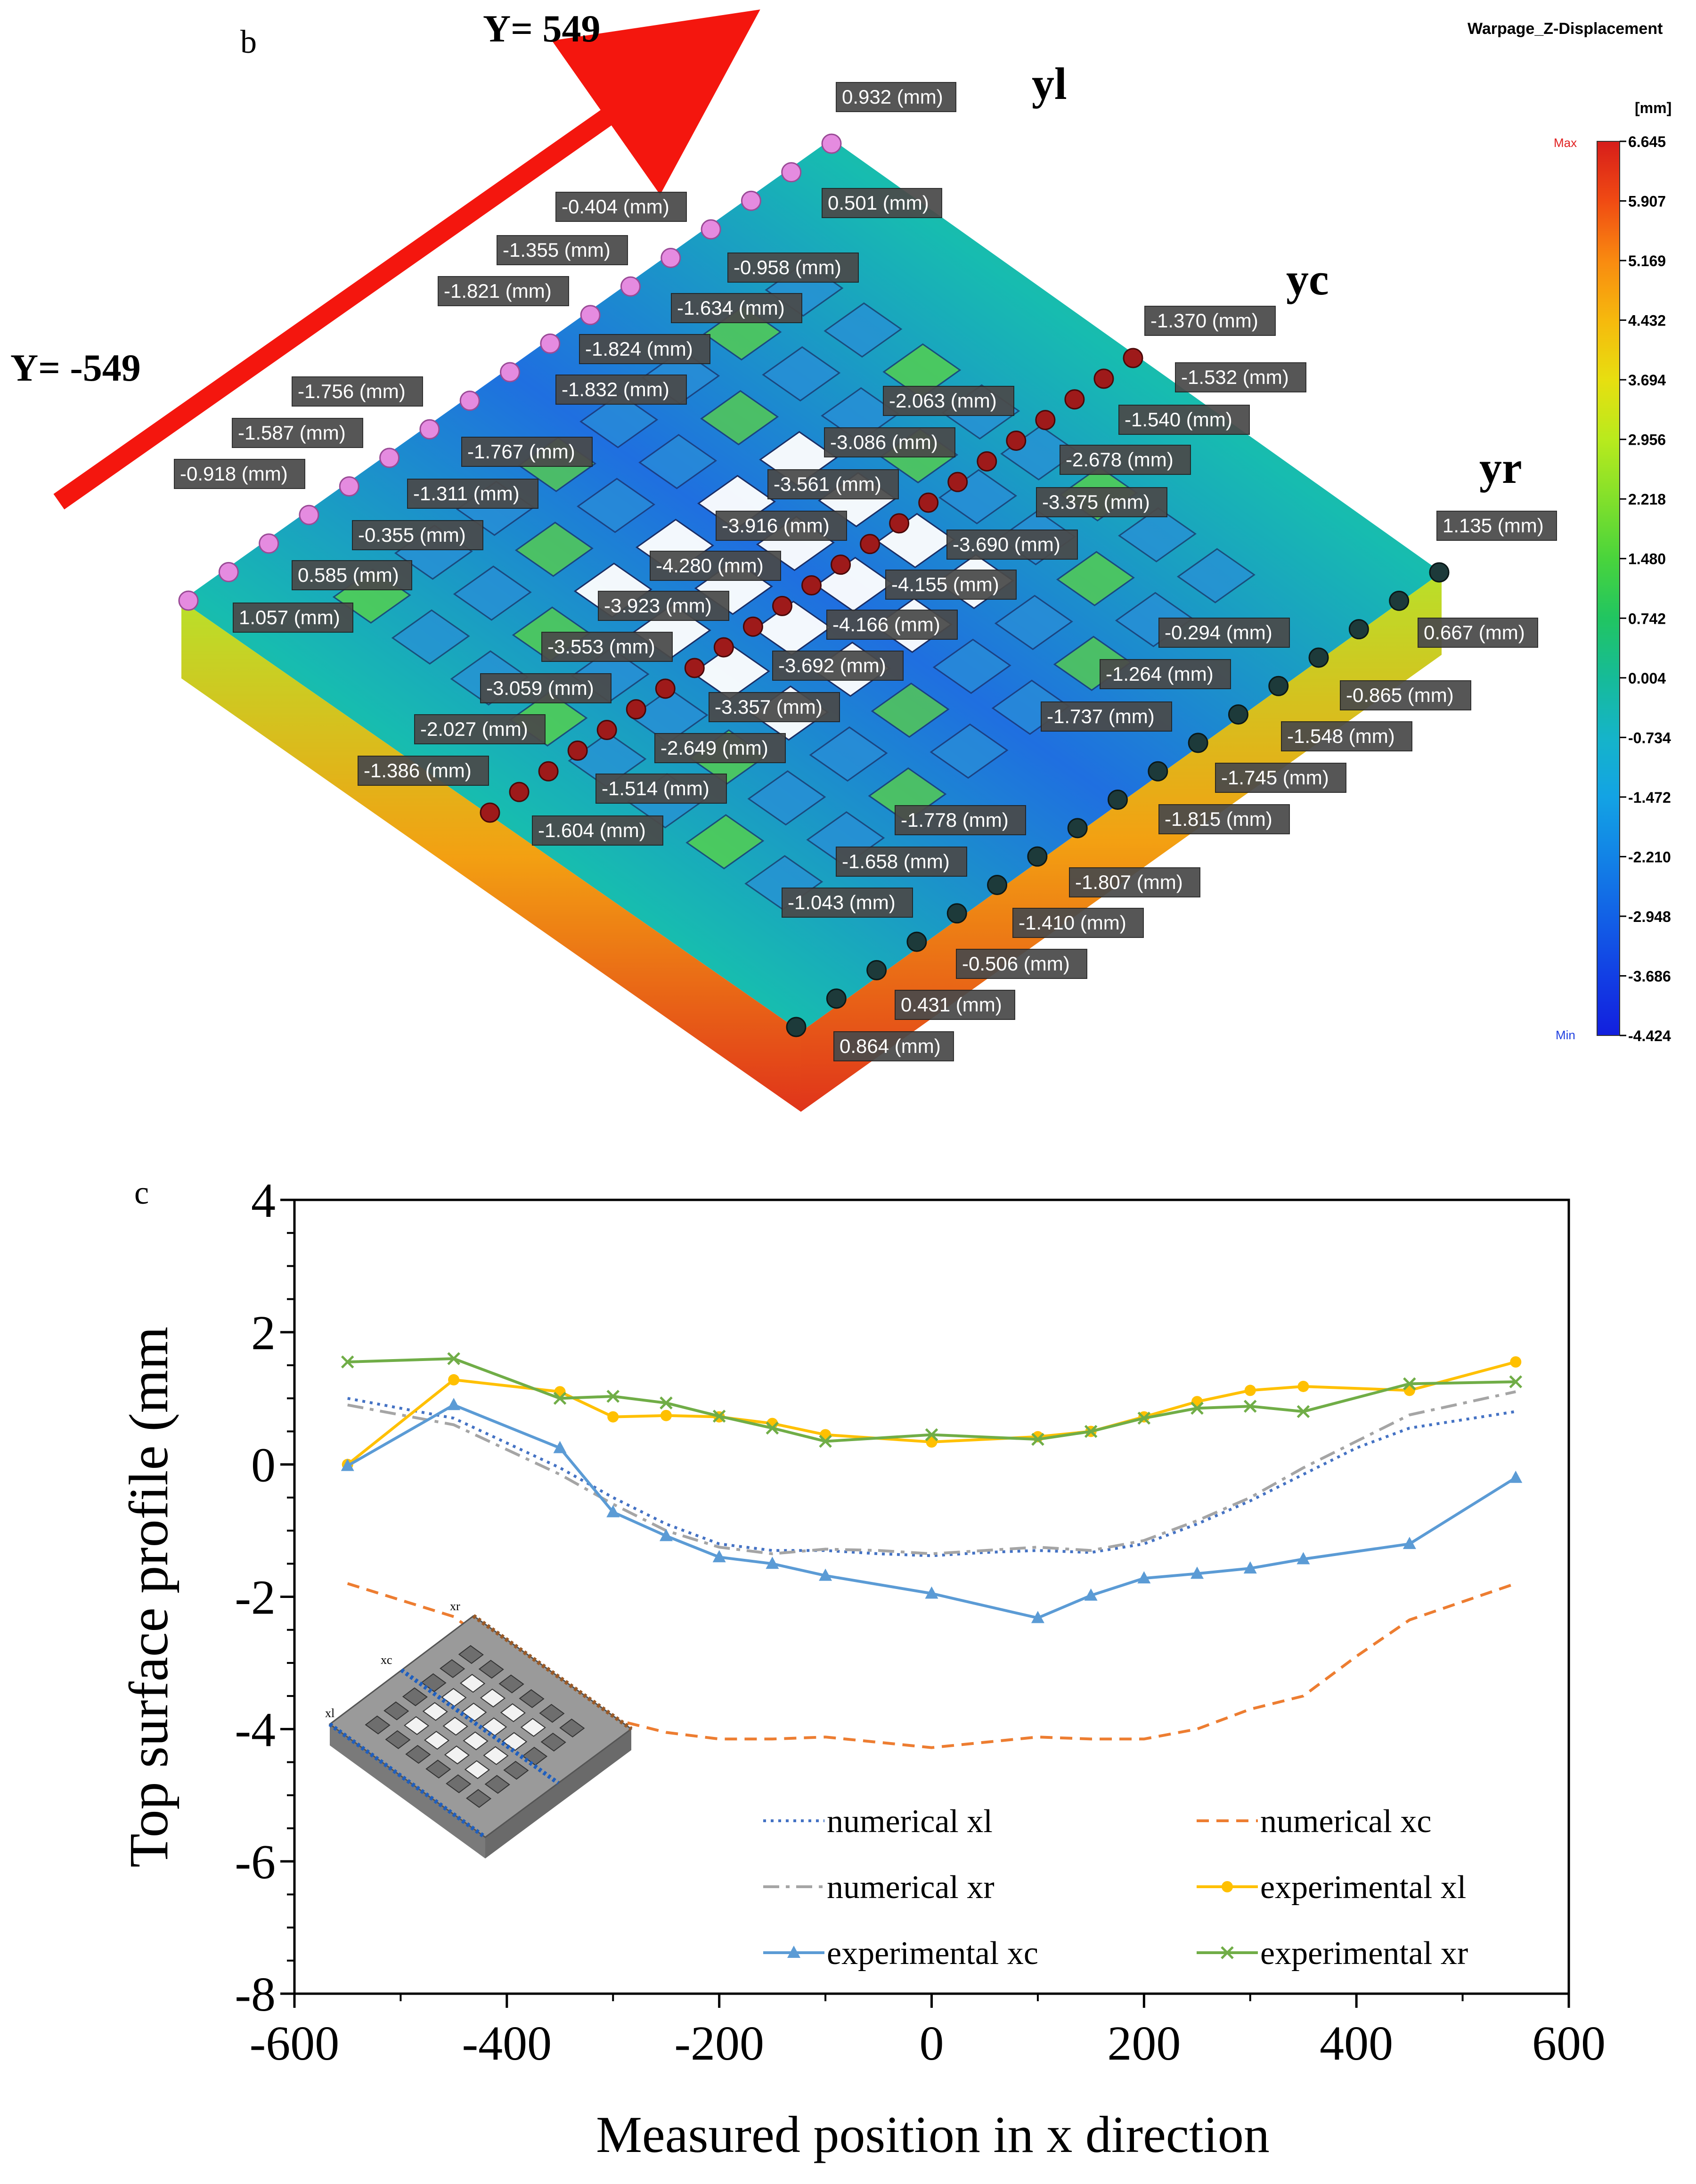  Describe the element at coordinates (931, 1477) in the screenshot. I see `series-line-numerical-xl` at that location.